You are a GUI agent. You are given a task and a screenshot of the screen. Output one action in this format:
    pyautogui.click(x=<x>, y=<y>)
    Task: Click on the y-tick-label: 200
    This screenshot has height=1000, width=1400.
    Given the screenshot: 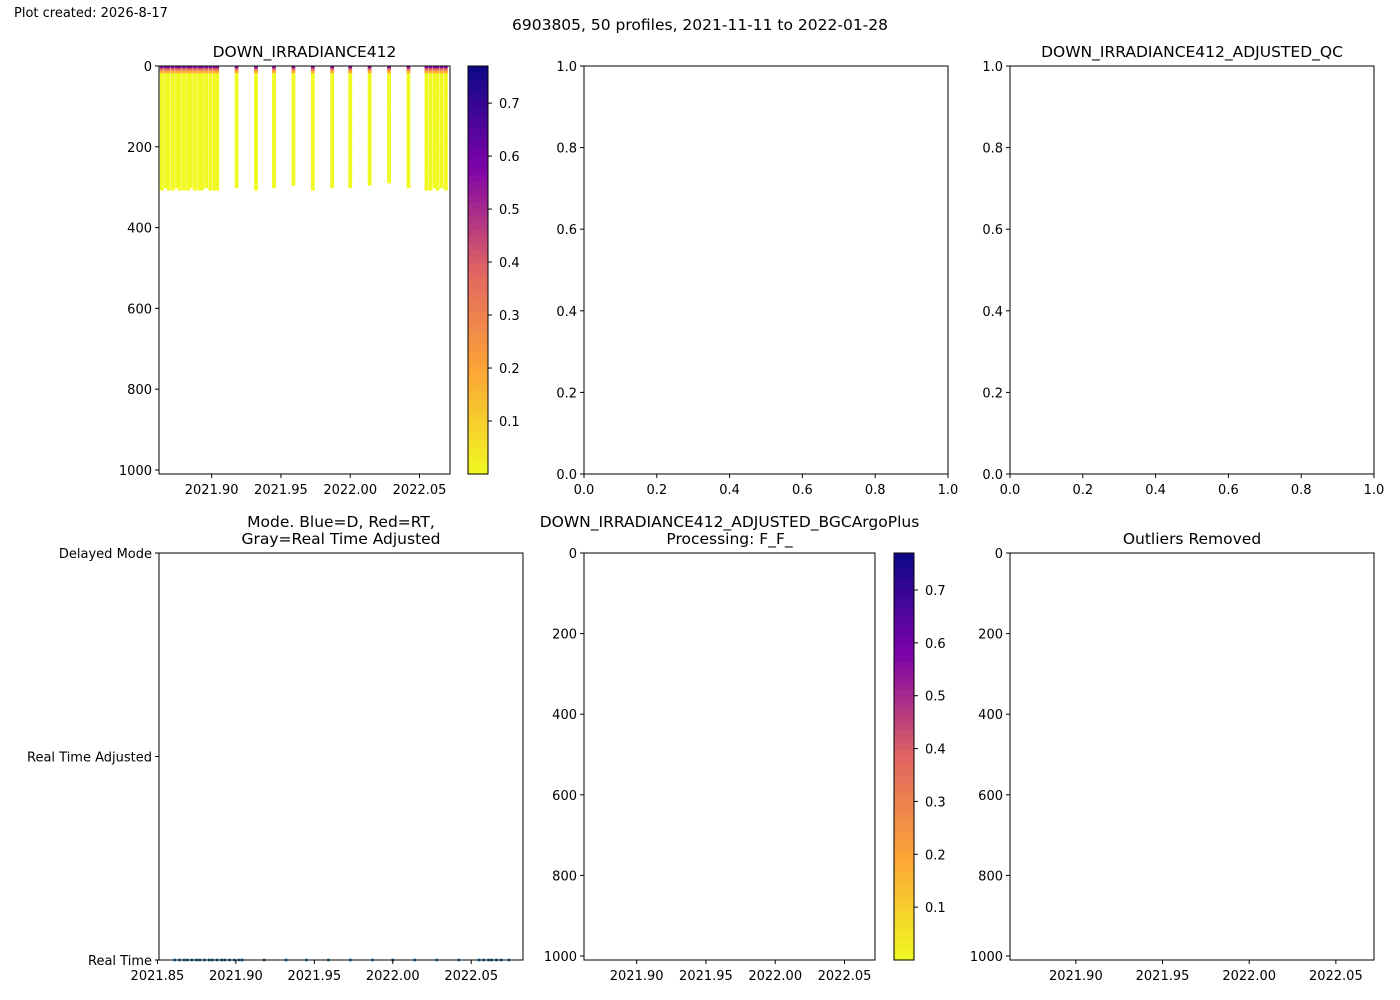 What is the action you would take?
    pyautogui.click(x=990, y=635)
    